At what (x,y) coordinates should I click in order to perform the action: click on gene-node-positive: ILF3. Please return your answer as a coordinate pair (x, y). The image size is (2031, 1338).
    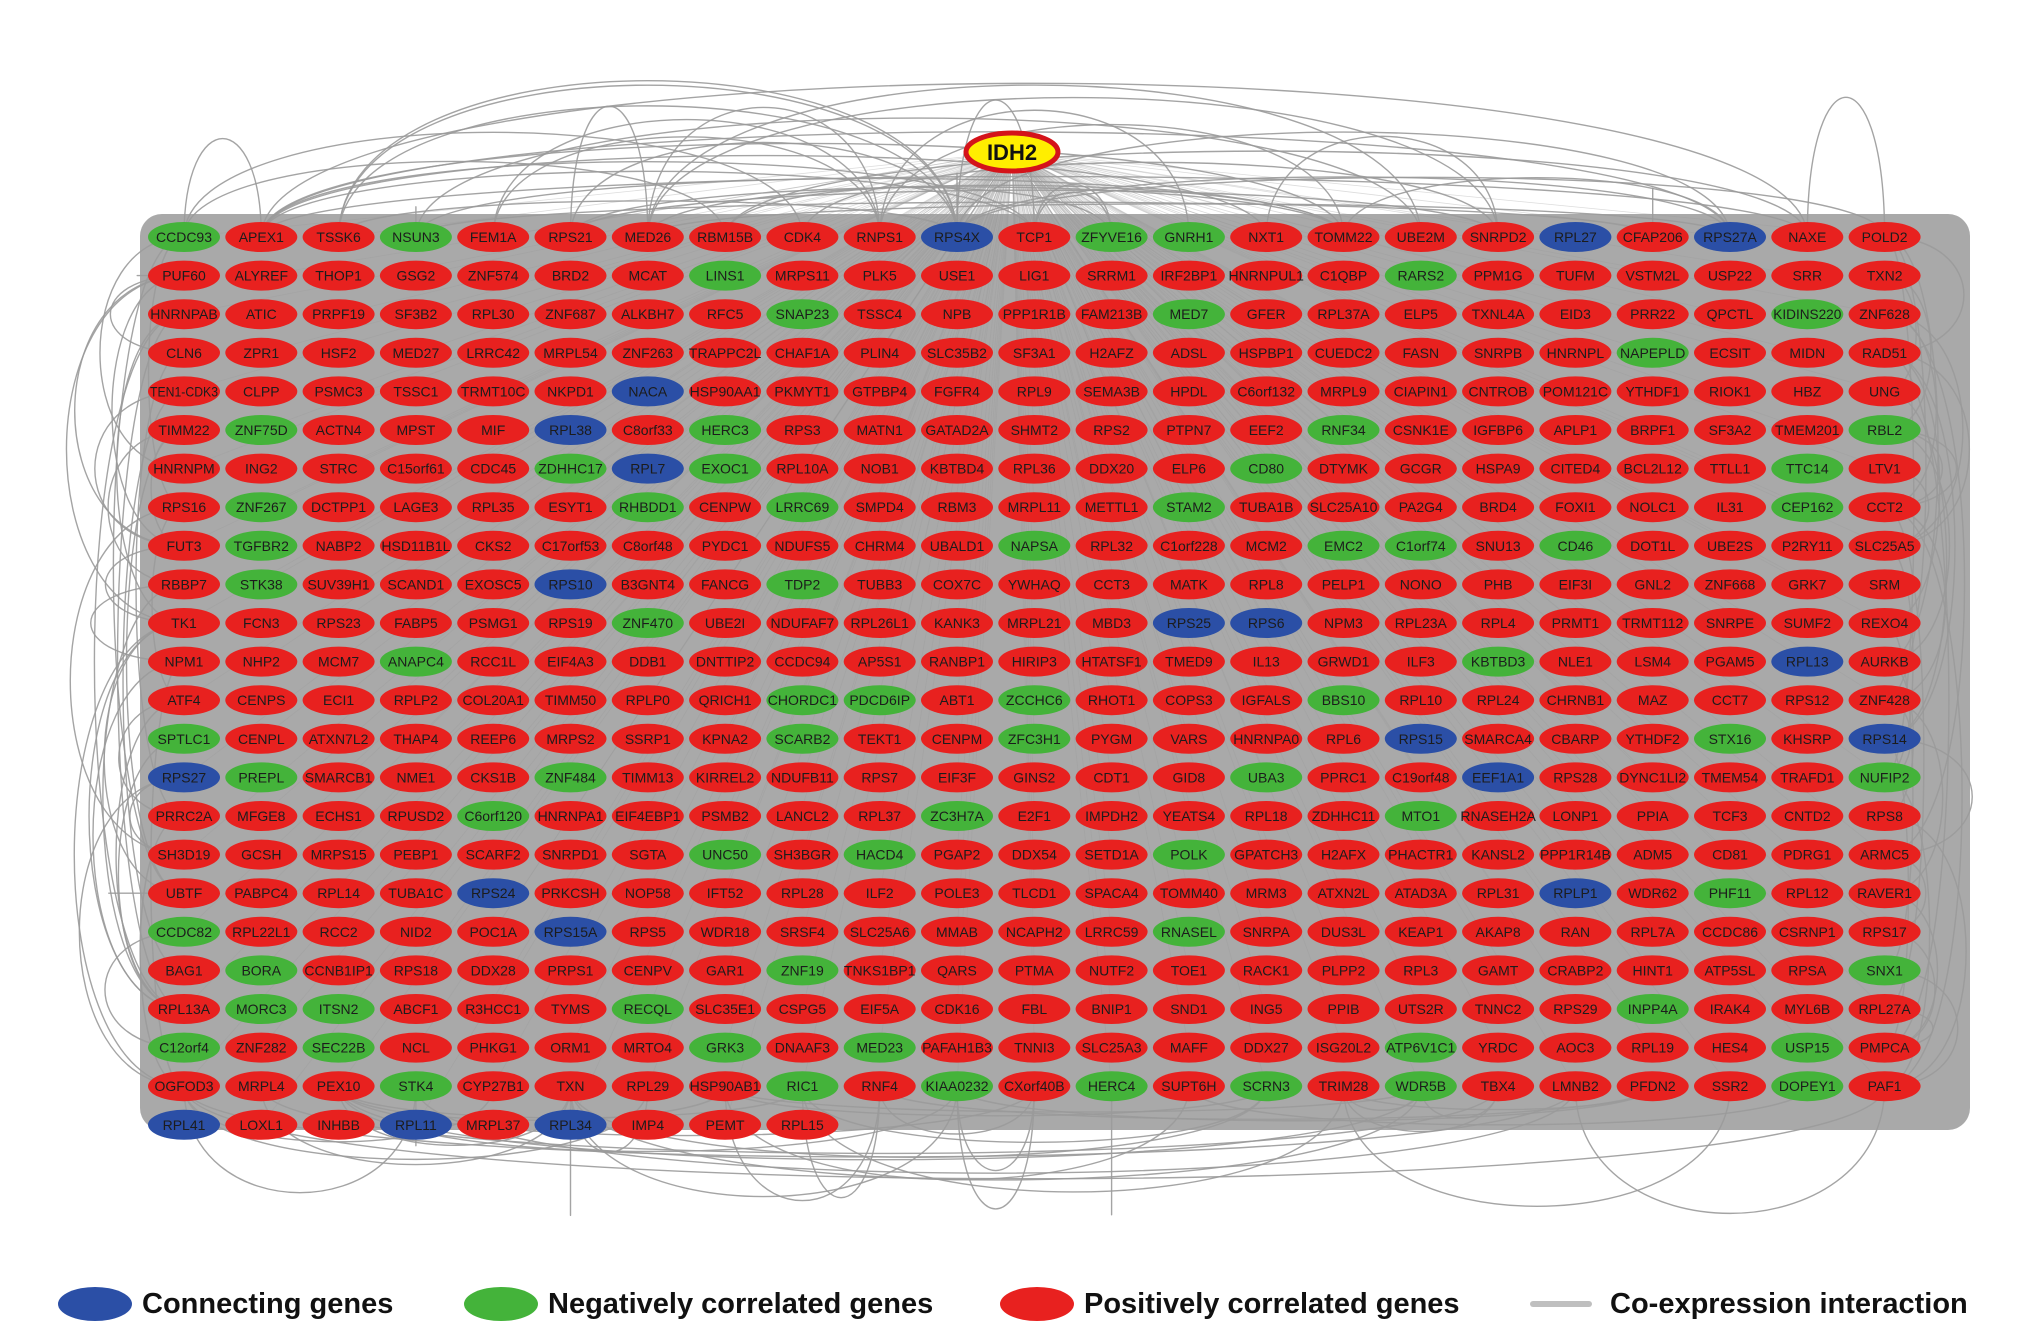
    Looking at the image, I should click on (1420, 661).